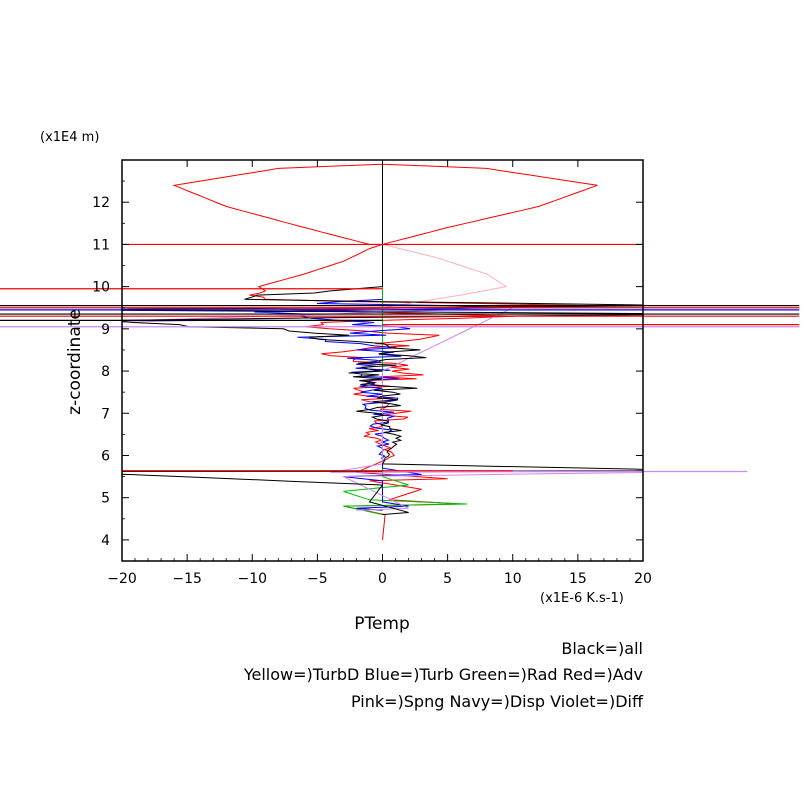  I want to click on x-tick-label: 10, so click(513, 579).